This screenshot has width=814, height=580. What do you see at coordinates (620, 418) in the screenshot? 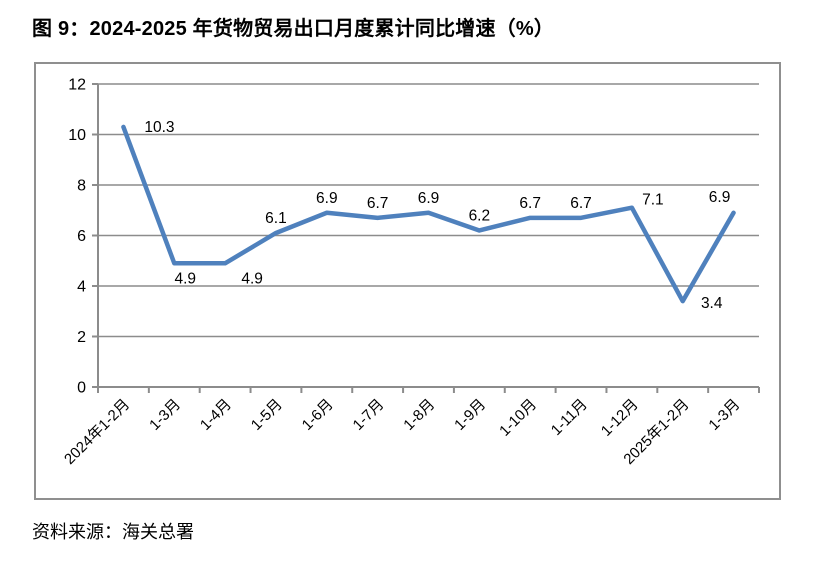
I see `x-tick-label: 1-12月` at bounding box center [620, 418].